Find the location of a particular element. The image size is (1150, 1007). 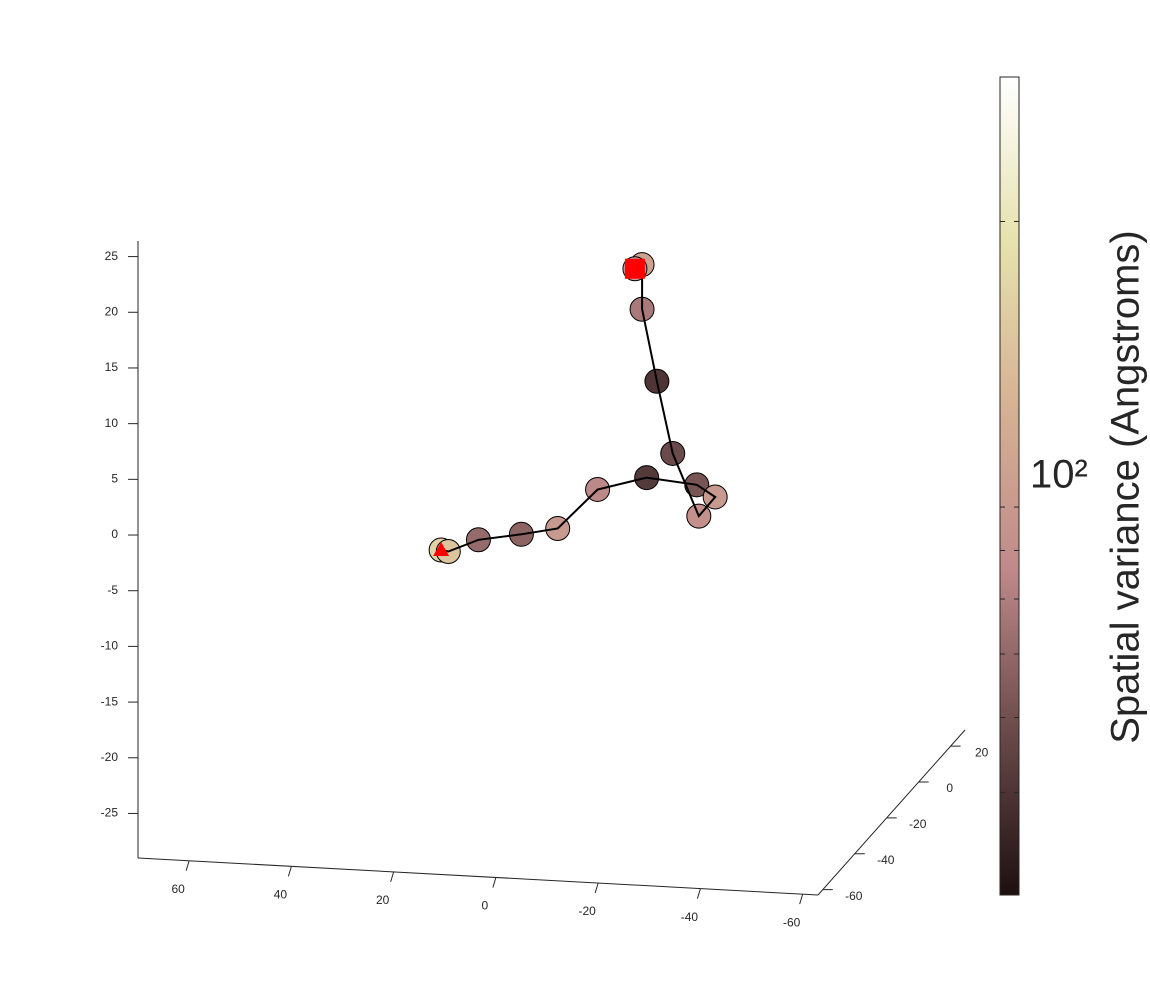

y-tick-label: -60 is located at coordinates (854, 896).